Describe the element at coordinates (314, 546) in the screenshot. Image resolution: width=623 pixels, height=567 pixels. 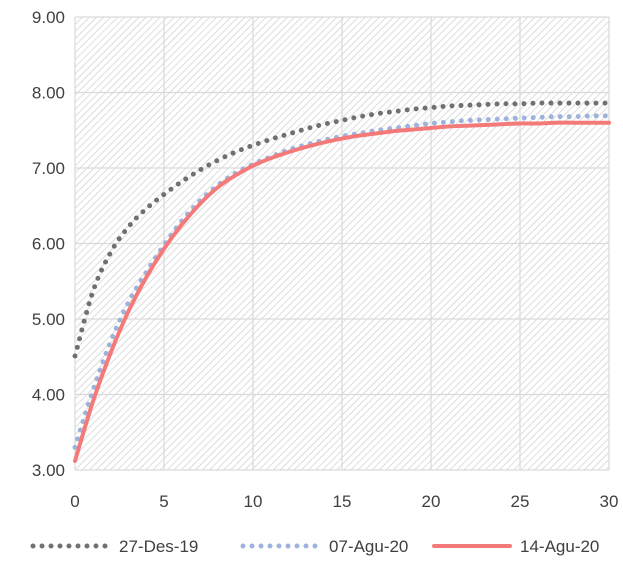
I see `legend: 27-Des-19 07-Agu-20 14-Agu-20` at that location.